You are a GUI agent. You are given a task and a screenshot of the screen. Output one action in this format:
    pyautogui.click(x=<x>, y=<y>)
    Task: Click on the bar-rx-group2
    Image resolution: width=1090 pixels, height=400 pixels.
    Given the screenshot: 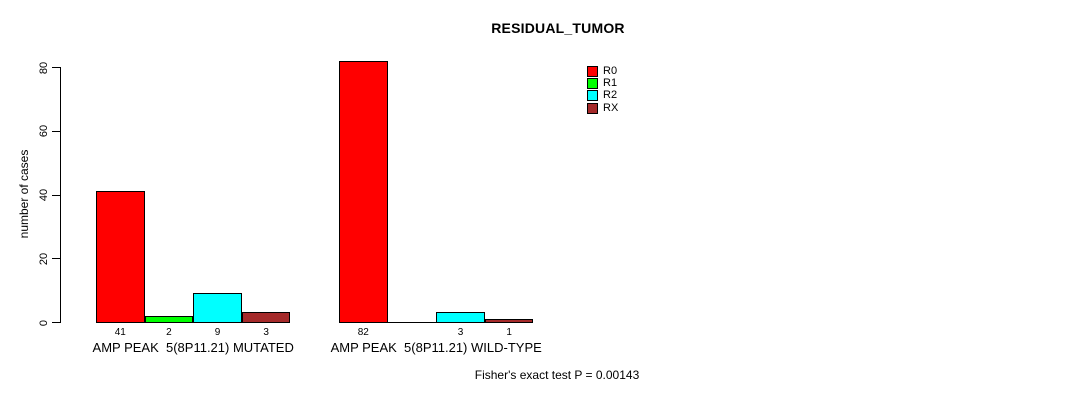 What is the action you would take?
    pyautogui.click(x=509, y=320)
    